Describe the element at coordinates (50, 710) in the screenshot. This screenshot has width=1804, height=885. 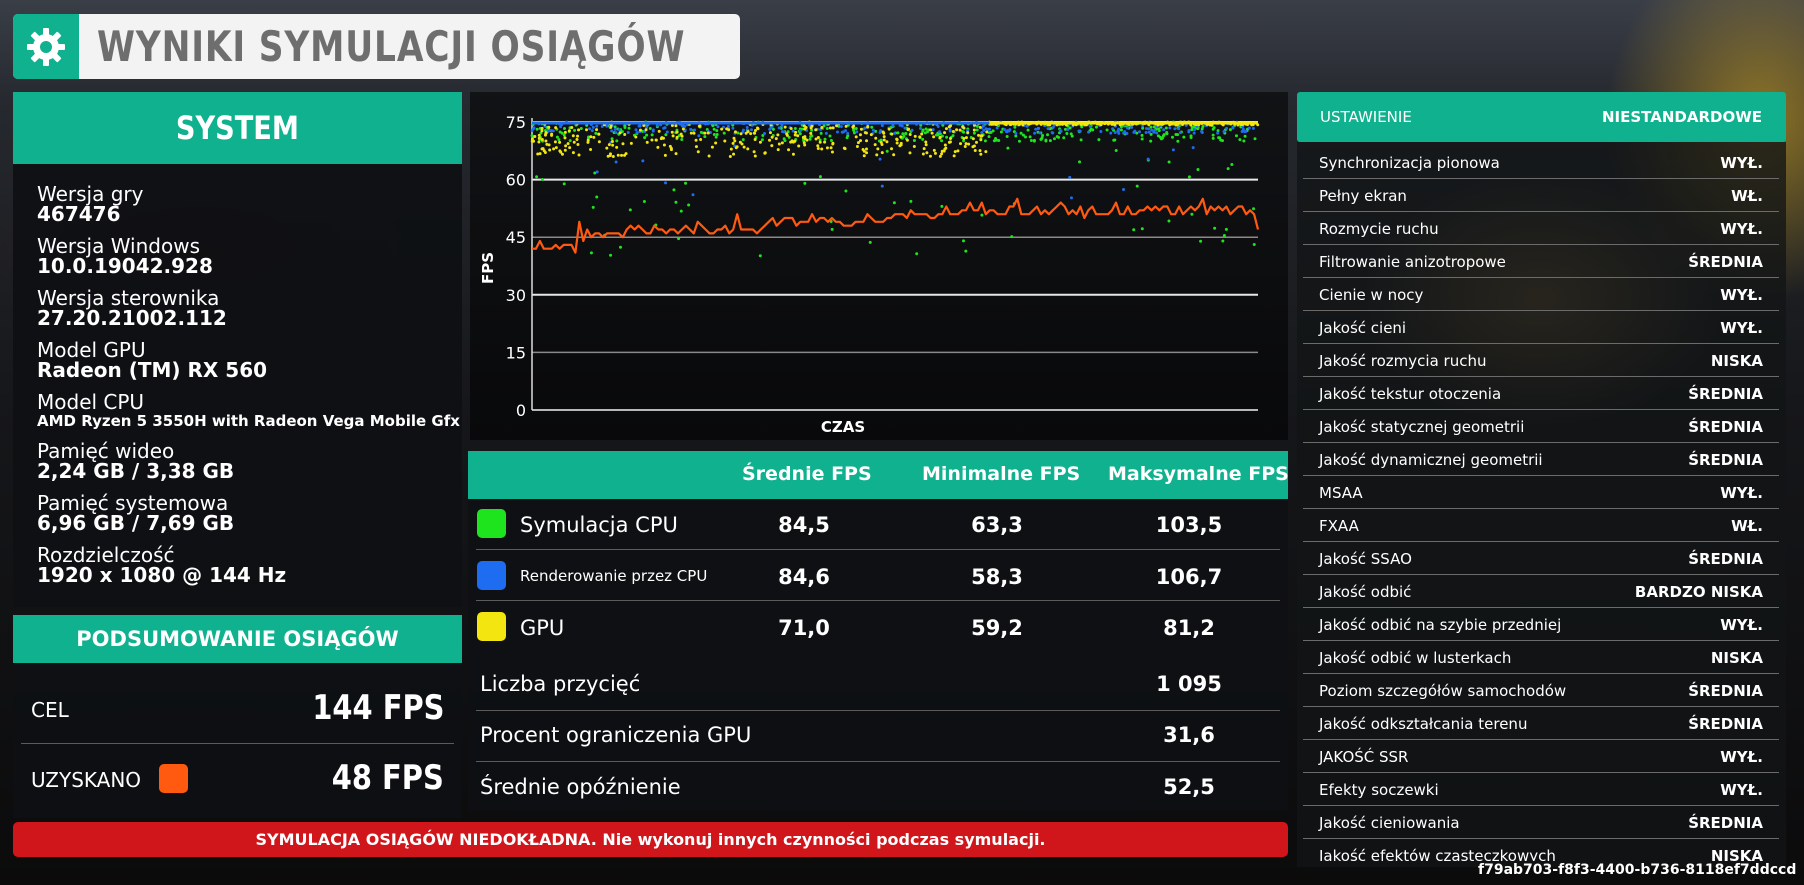
I see `target-label: CEL` at that location.